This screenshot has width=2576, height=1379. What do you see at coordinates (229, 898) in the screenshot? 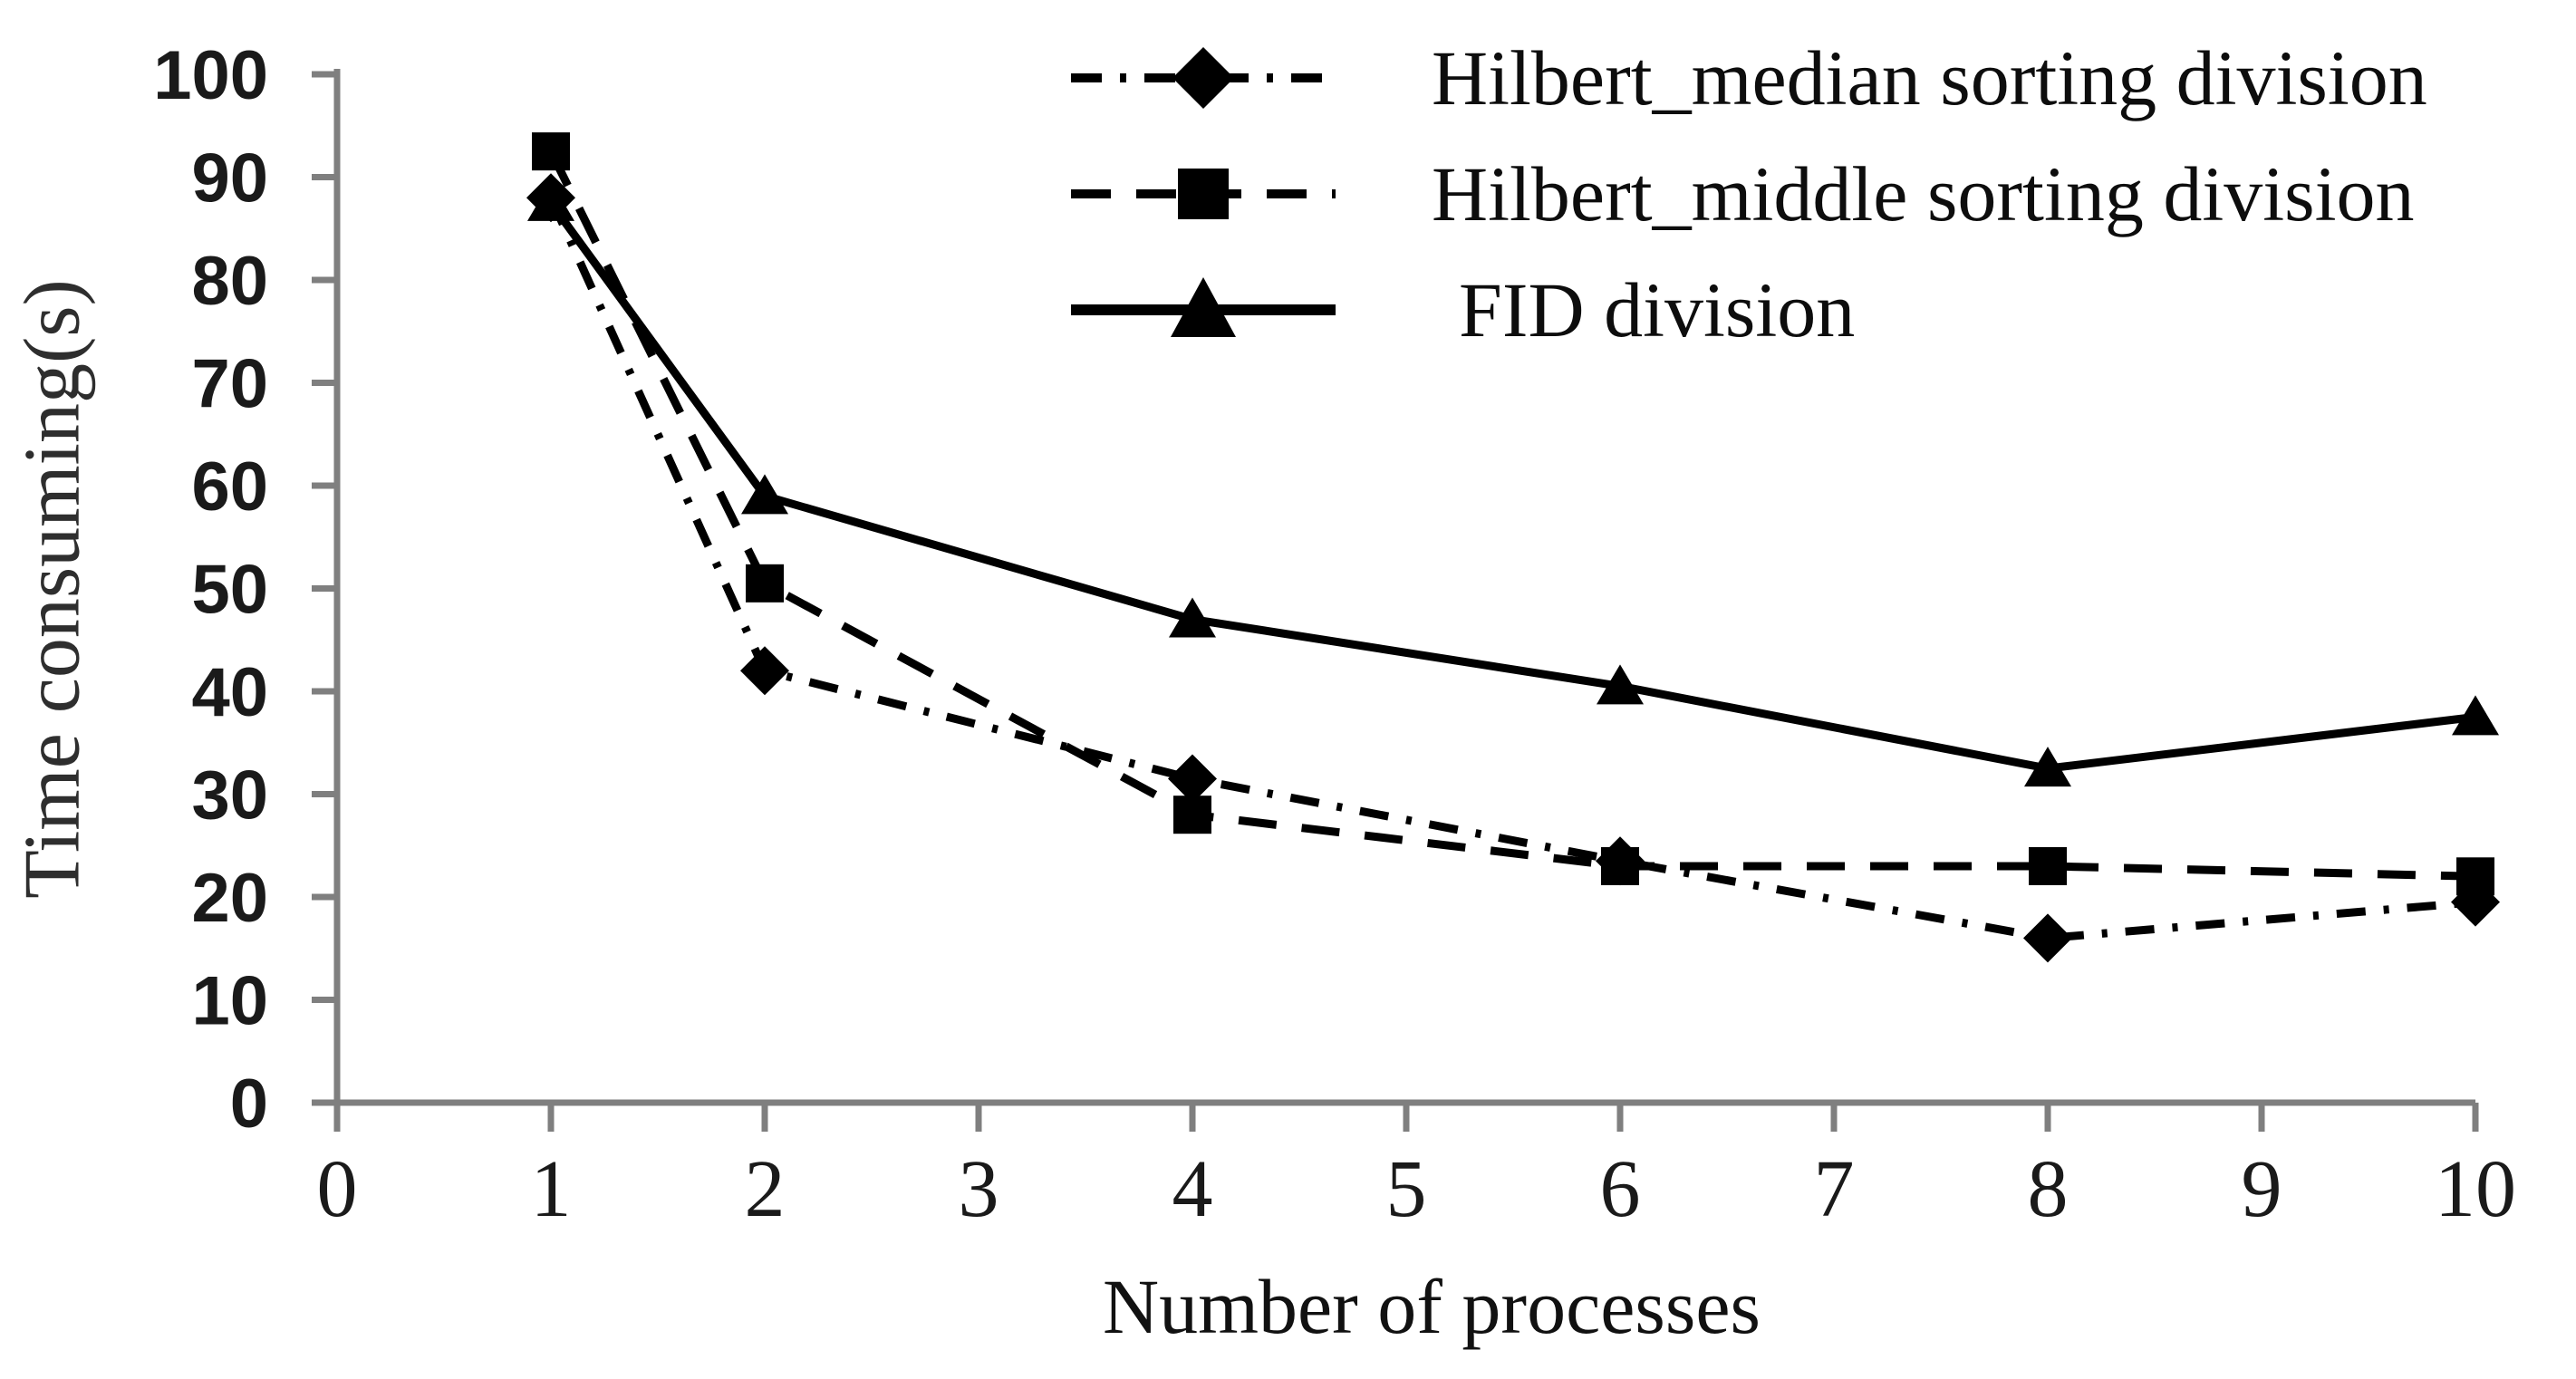
I see `y-tick-label: 20` at bounding box center [229, 898].